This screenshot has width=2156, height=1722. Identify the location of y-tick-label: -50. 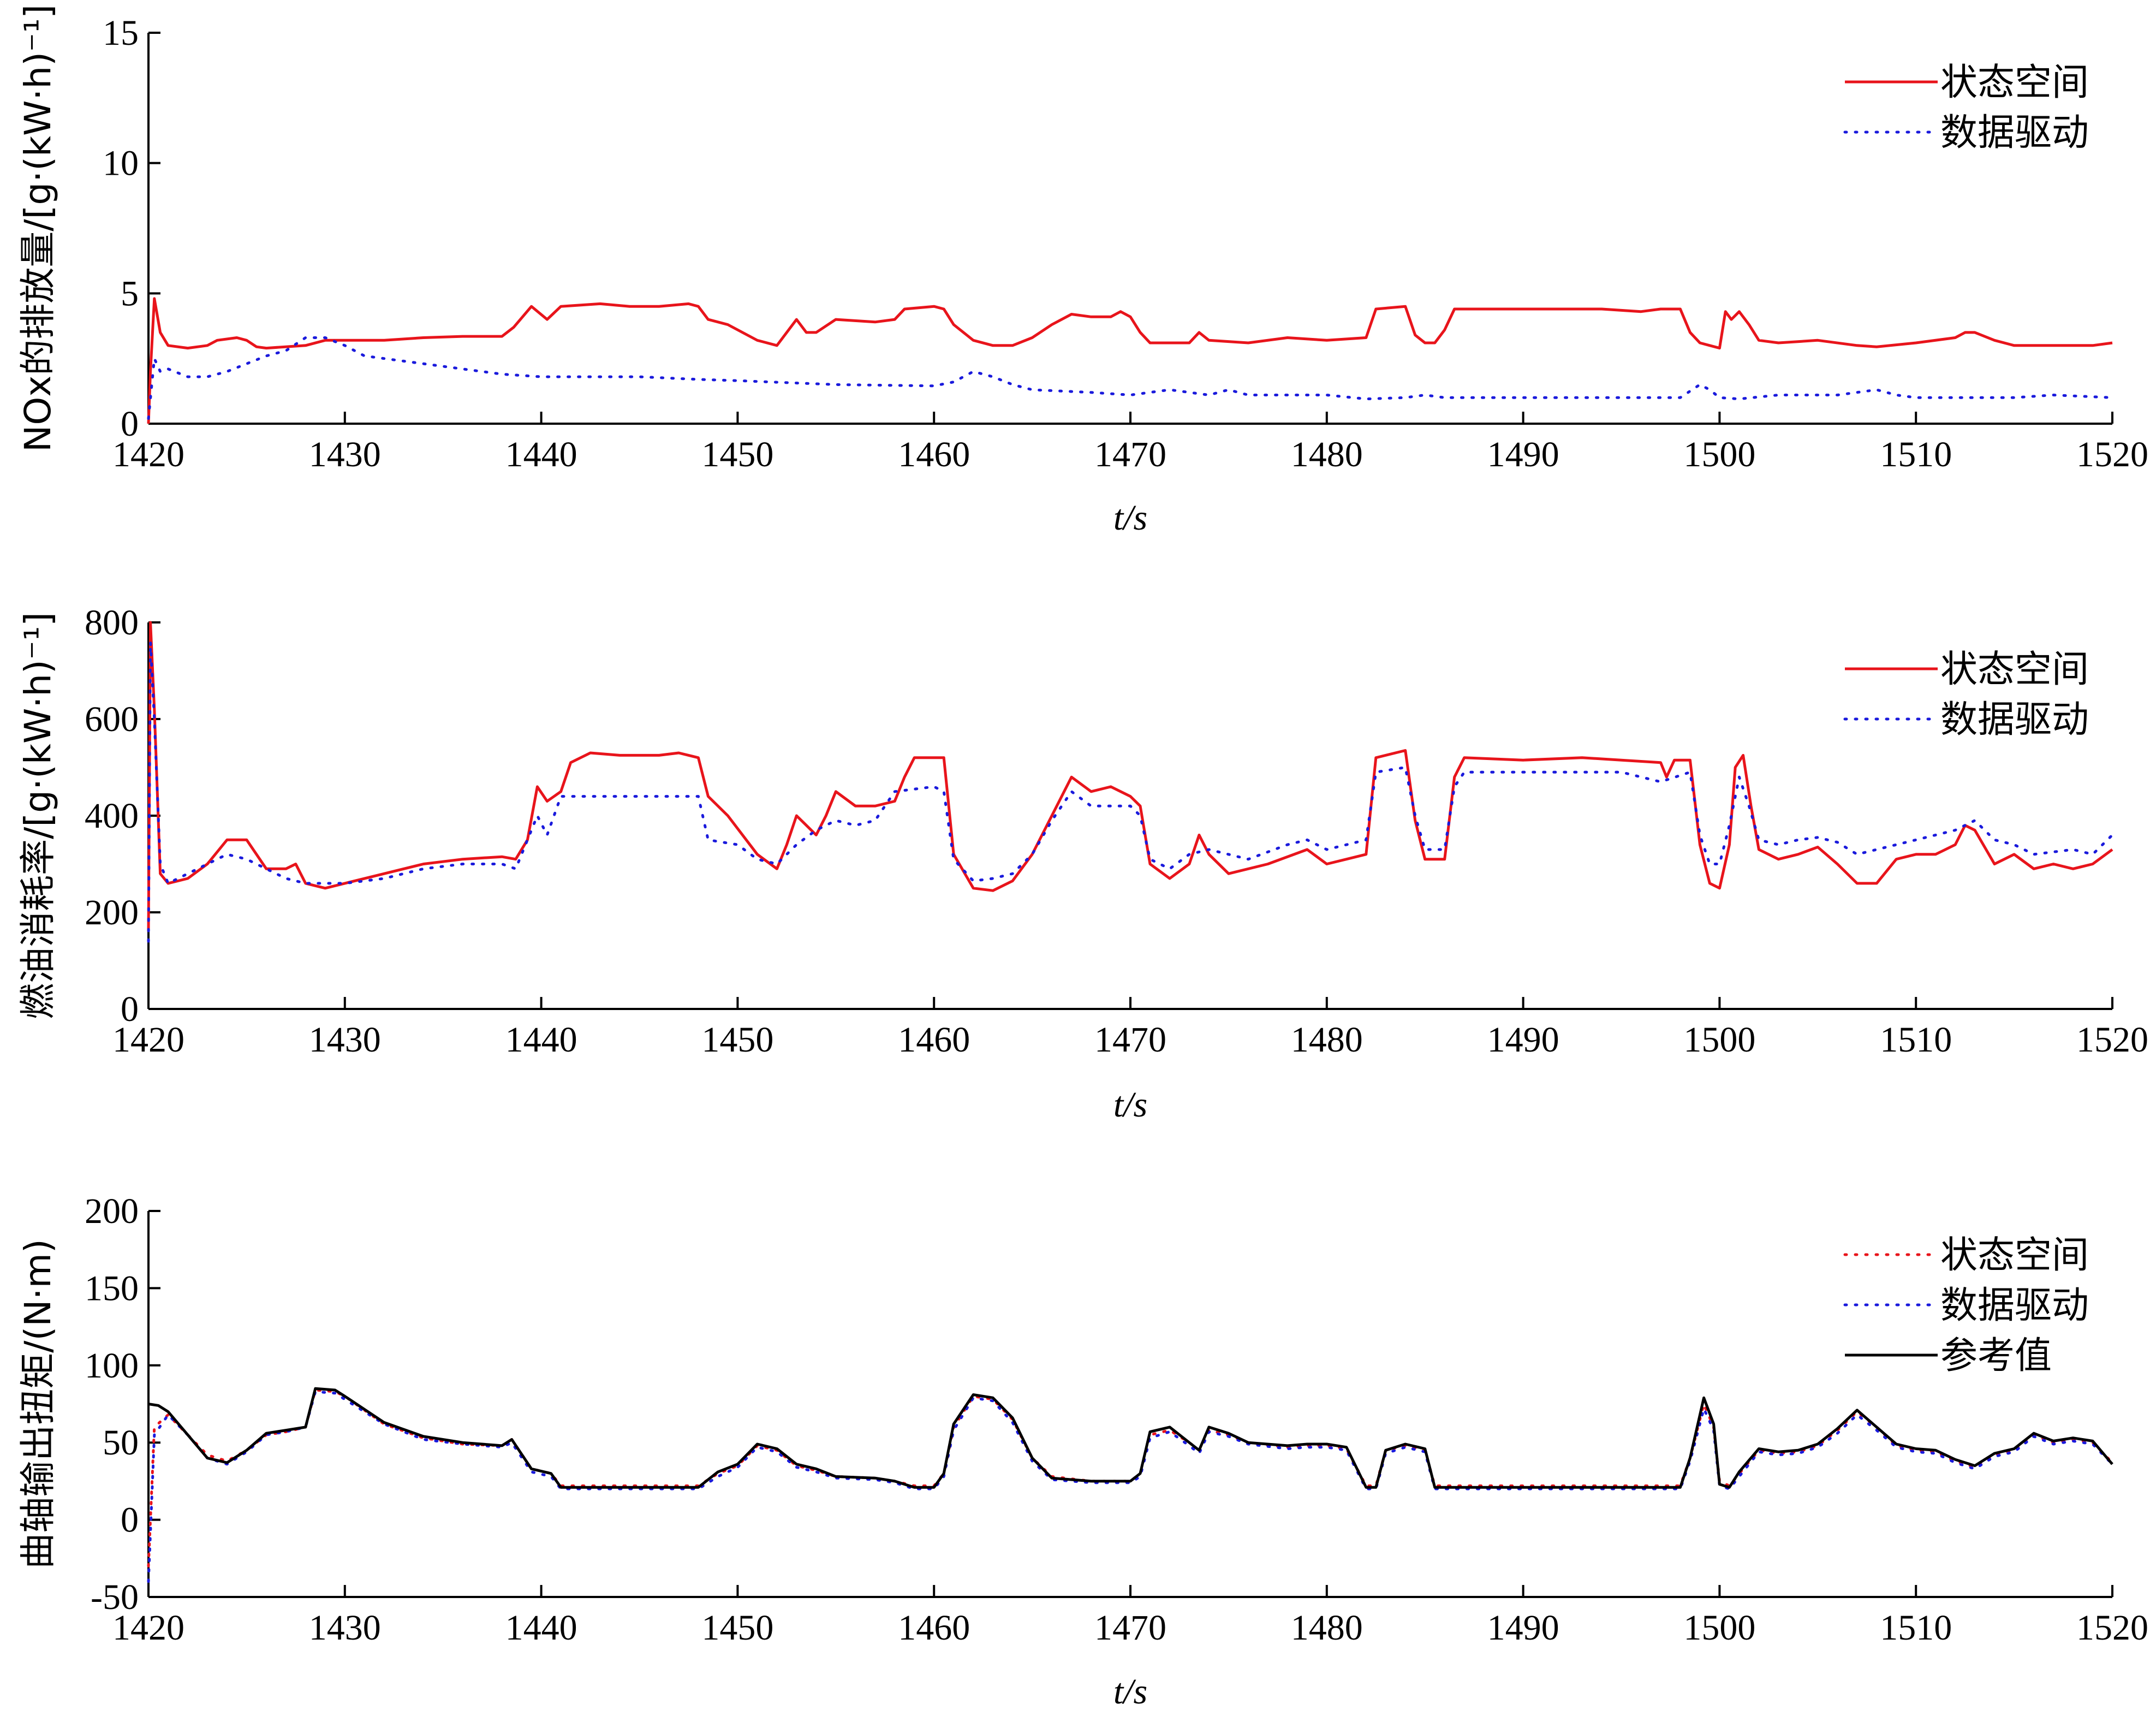
(115, 1597).